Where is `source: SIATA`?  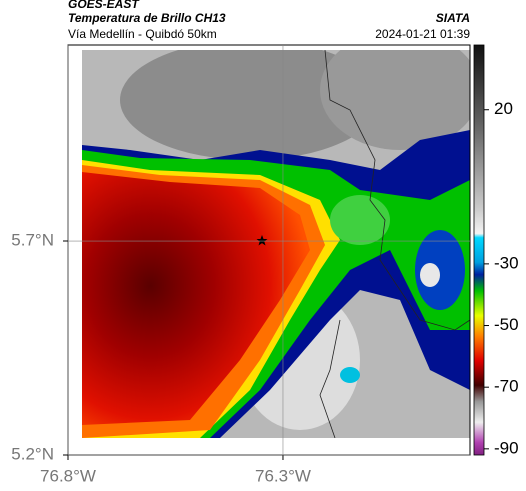 source: SIATA is located at coordinates (453, 18).